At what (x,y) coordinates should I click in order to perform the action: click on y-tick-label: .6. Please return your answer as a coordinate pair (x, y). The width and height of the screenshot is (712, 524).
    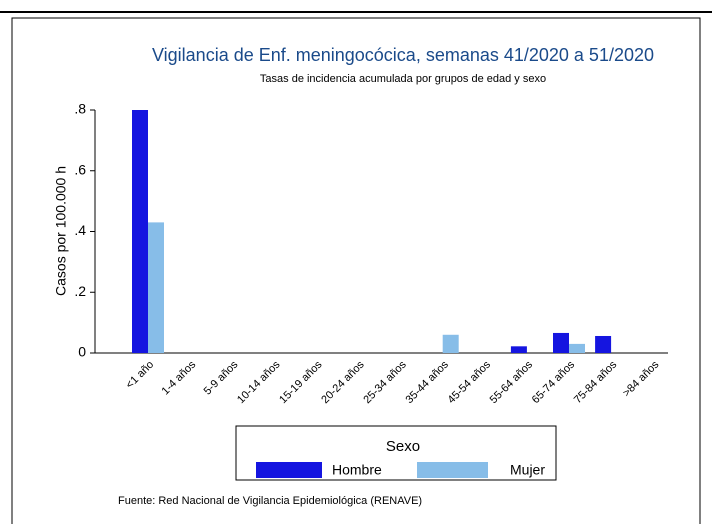
    Looking at the image, I should click on (80, 169).